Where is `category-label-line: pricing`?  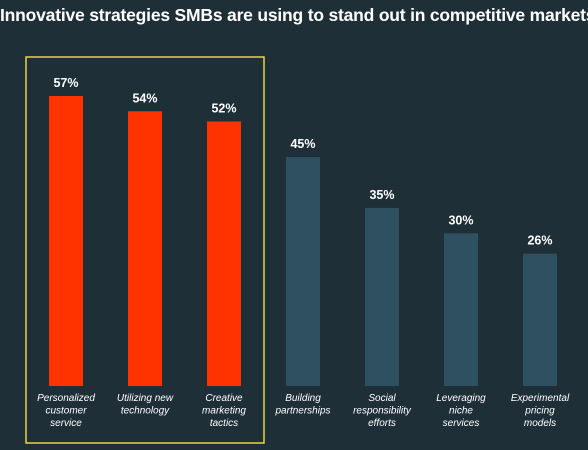
category-label-line: pricing is located at coordinates (539, 411).